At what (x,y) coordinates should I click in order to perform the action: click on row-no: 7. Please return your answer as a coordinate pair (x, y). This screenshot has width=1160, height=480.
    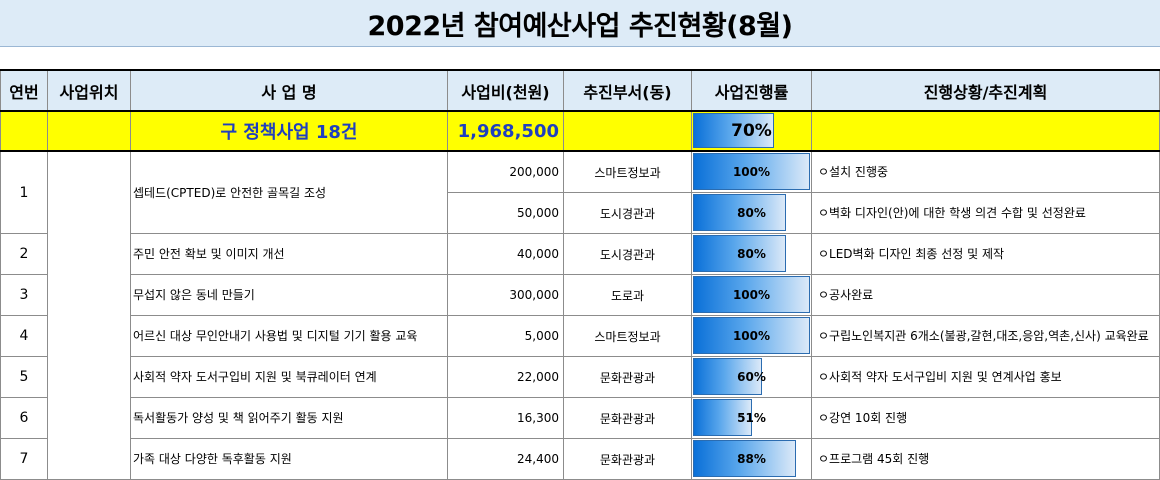
    Looking at the image, I should click on (24, 459).